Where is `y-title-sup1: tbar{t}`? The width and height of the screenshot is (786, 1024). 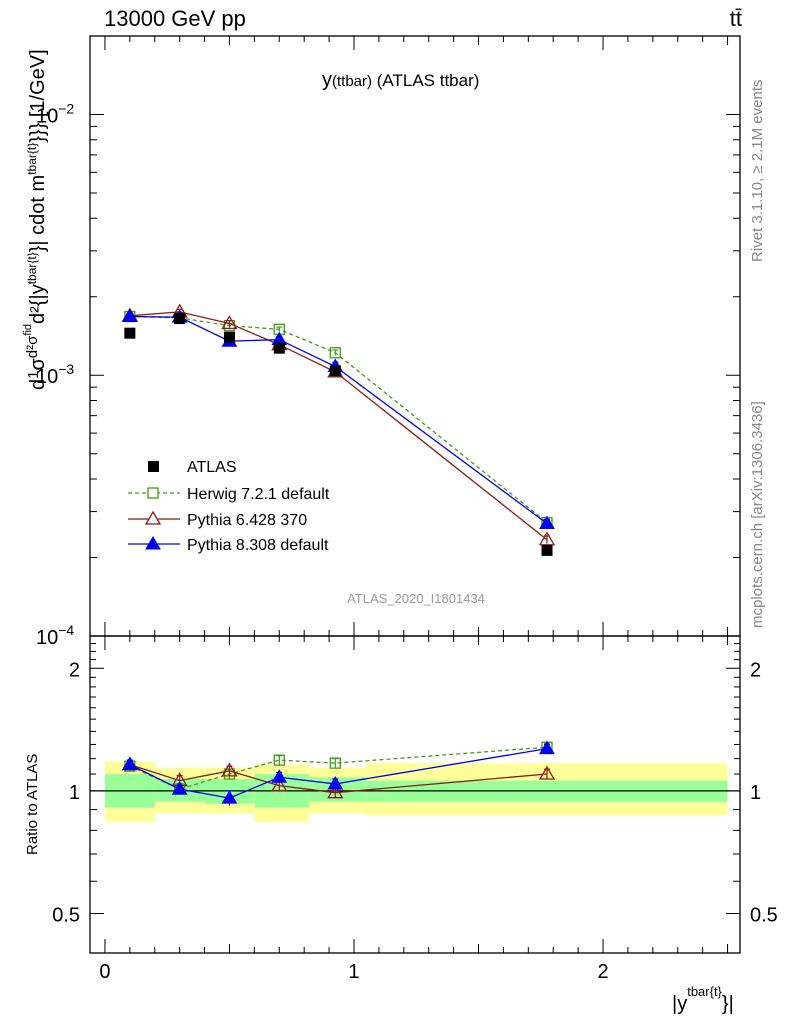 y-title-sup1: tbar{t} is located at coordinates (32, 268).